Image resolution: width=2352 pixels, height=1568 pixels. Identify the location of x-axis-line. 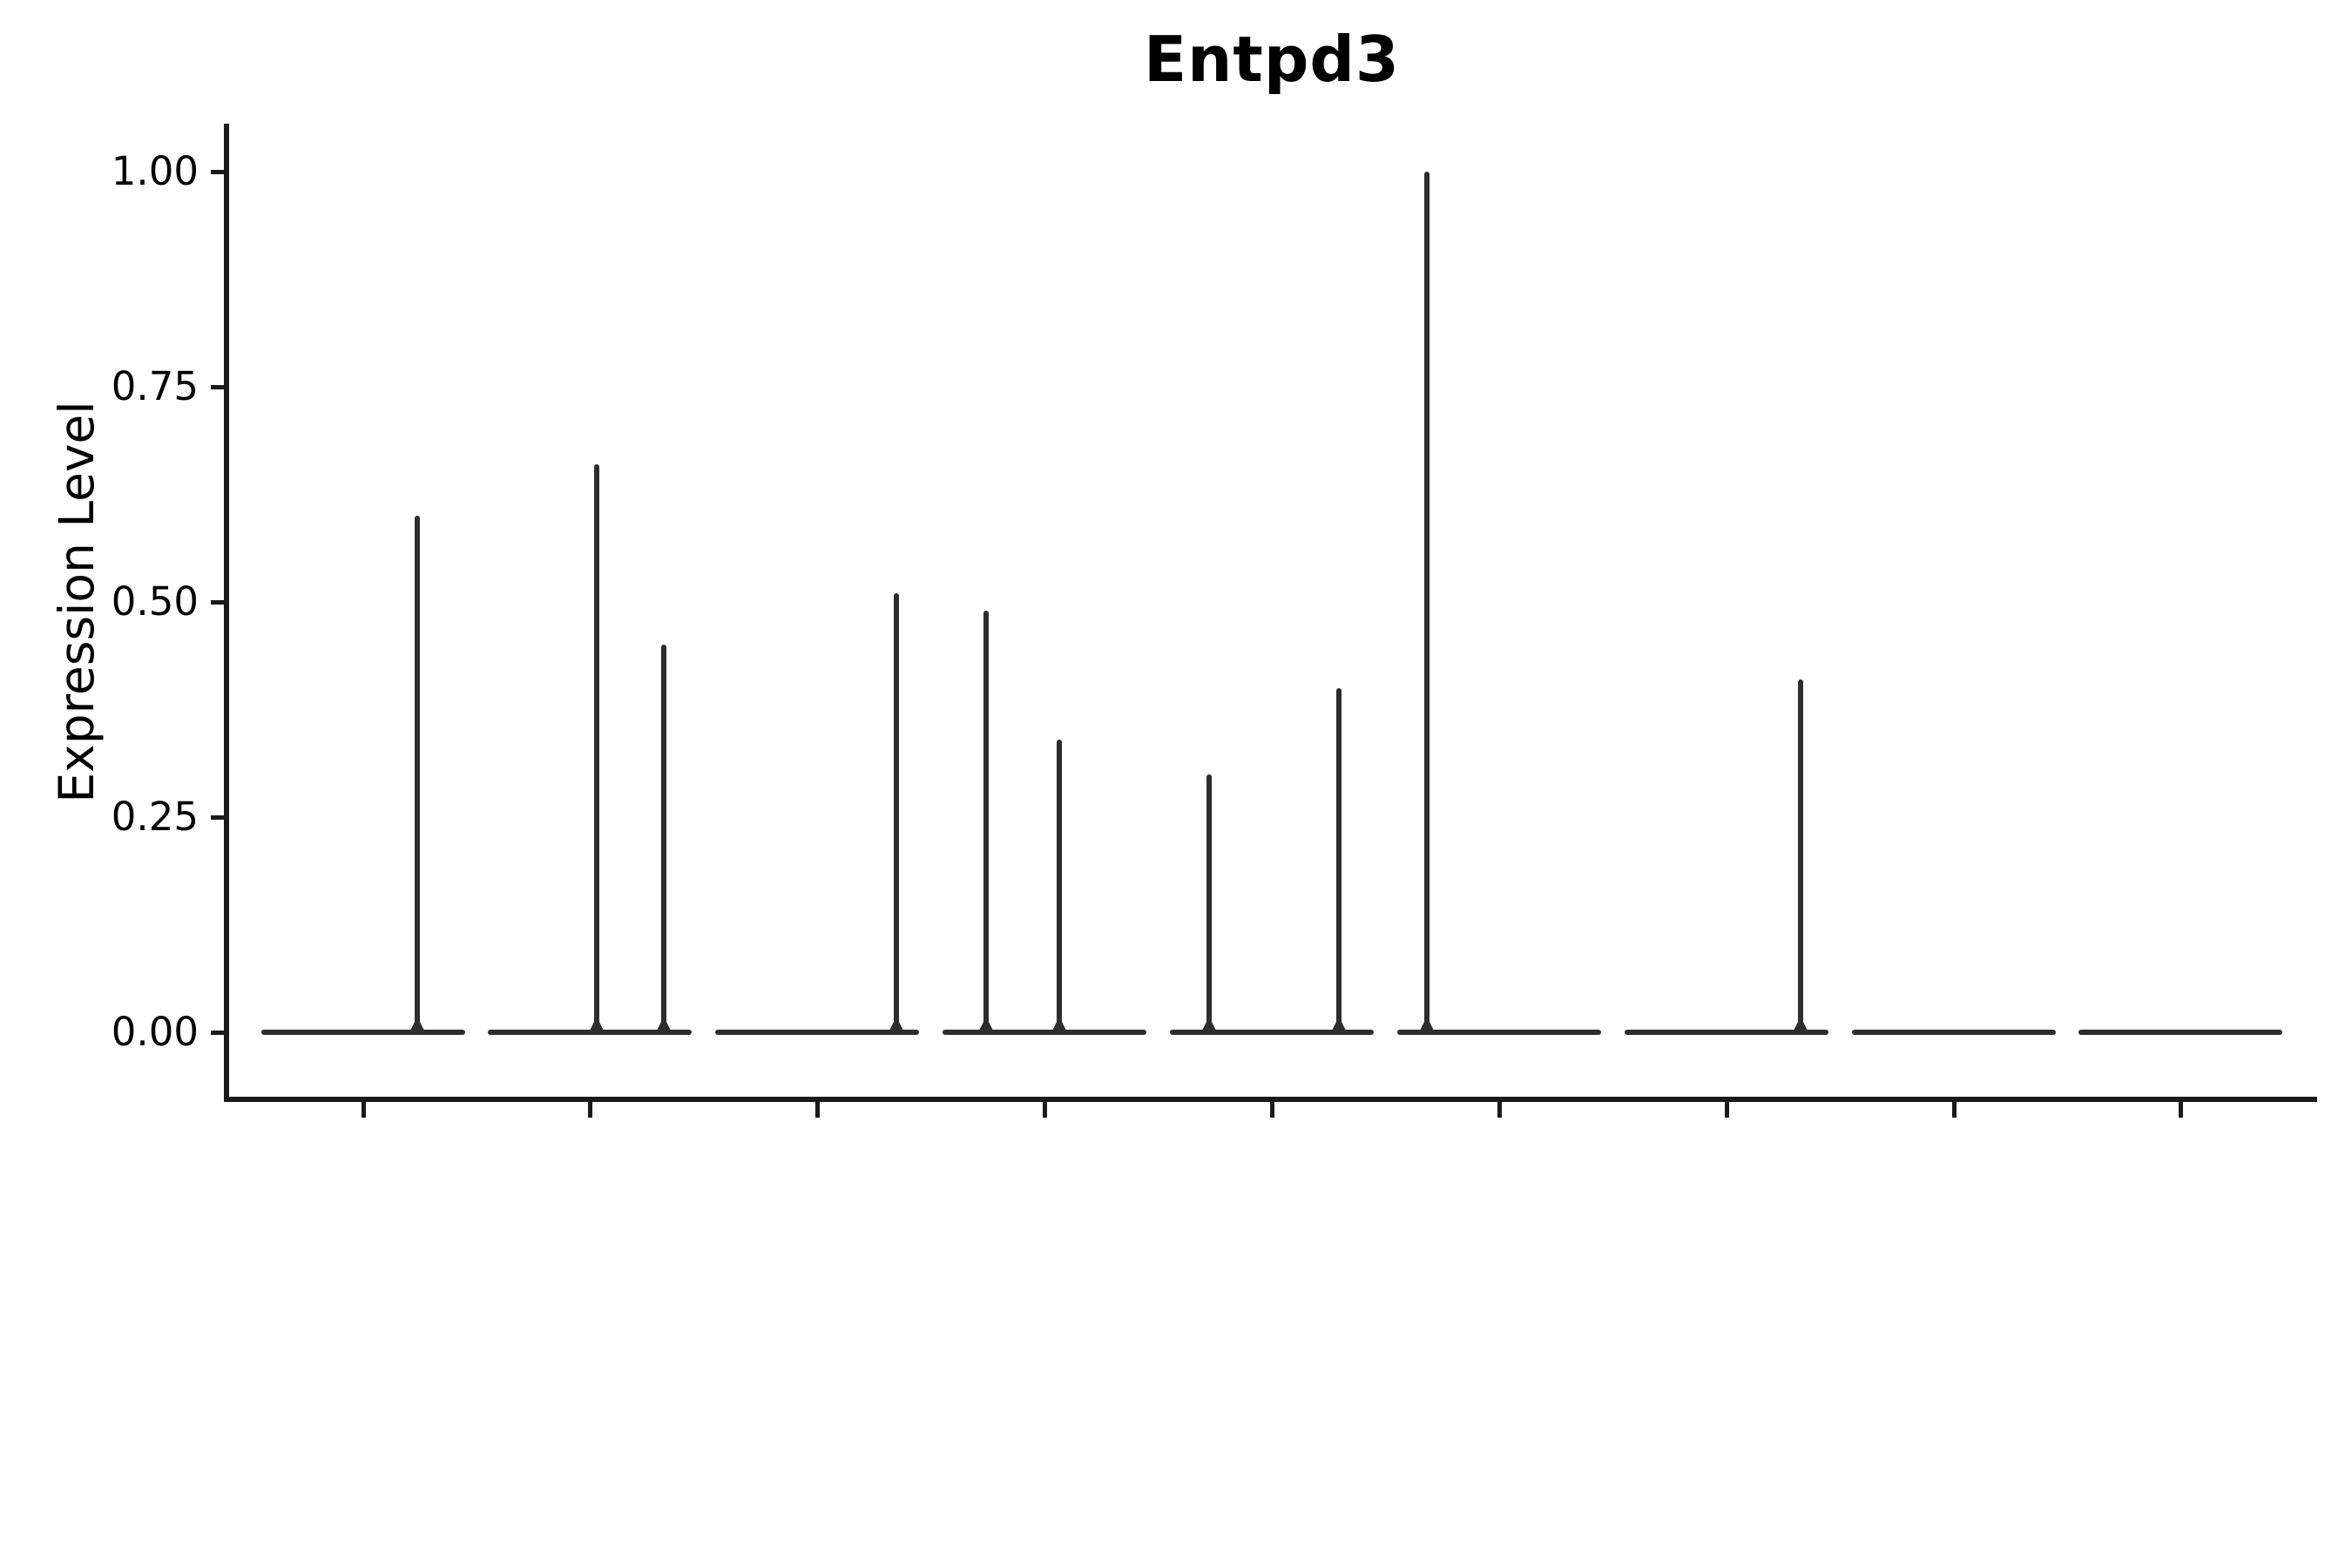
(1270, 1099).